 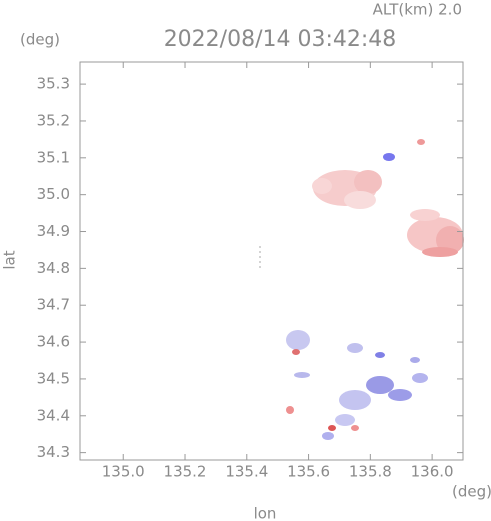 I want to click on y-tick-label: 34.9, so click(x=53, y=231).